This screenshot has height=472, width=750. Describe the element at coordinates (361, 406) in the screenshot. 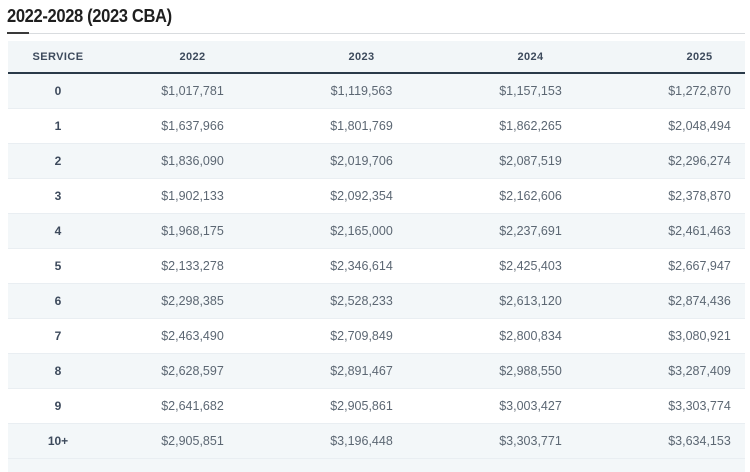

I see `salary-cell: $2,905,861` at that location.